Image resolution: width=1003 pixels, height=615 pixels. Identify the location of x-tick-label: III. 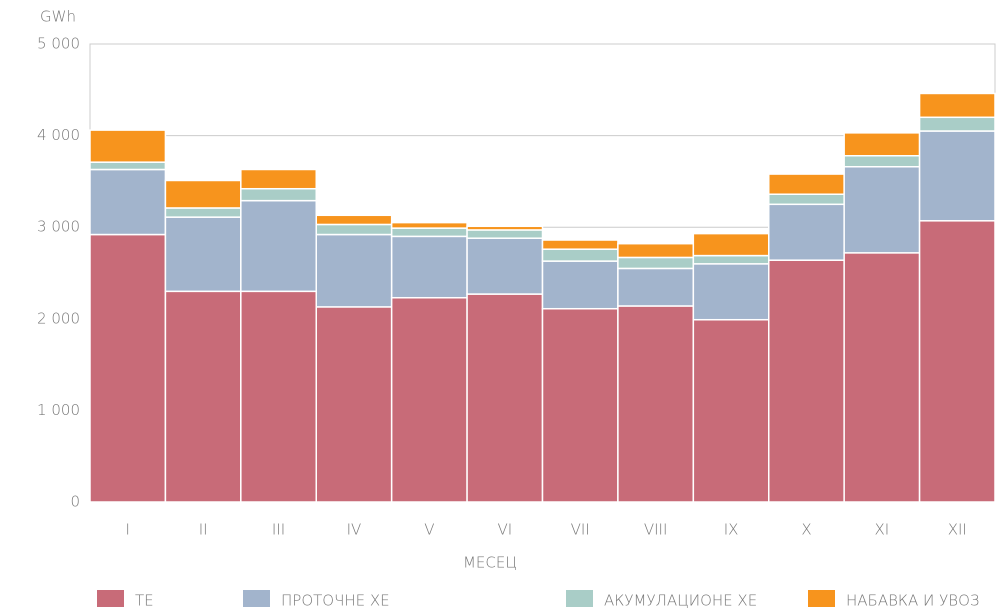
(278, 530).